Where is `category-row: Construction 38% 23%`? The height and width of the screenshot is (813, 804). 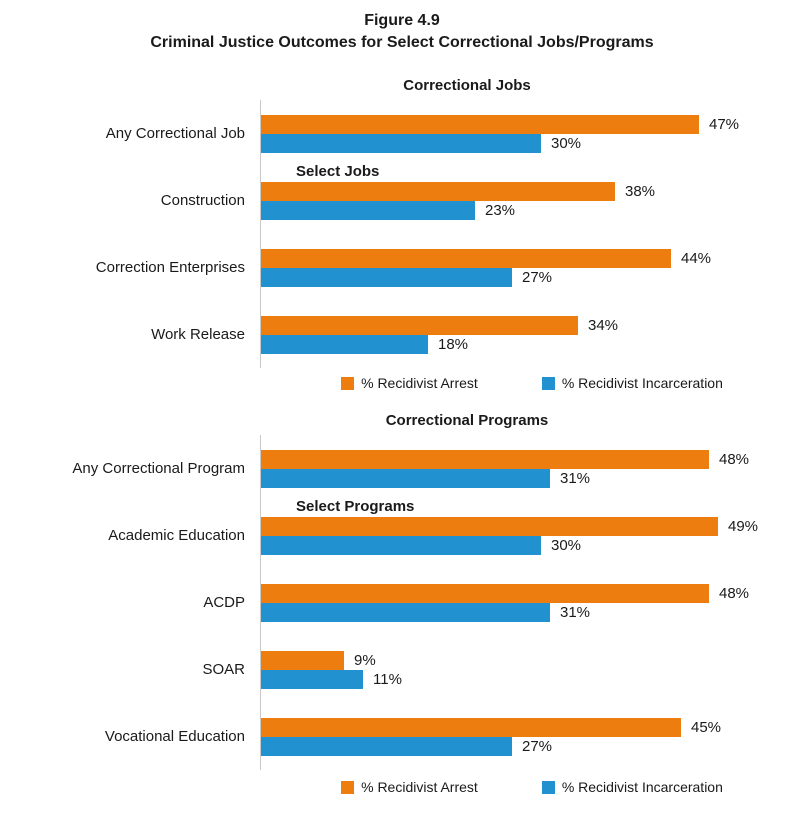 category-row: Construction 38% 23% is located at coordinates (402, 200).